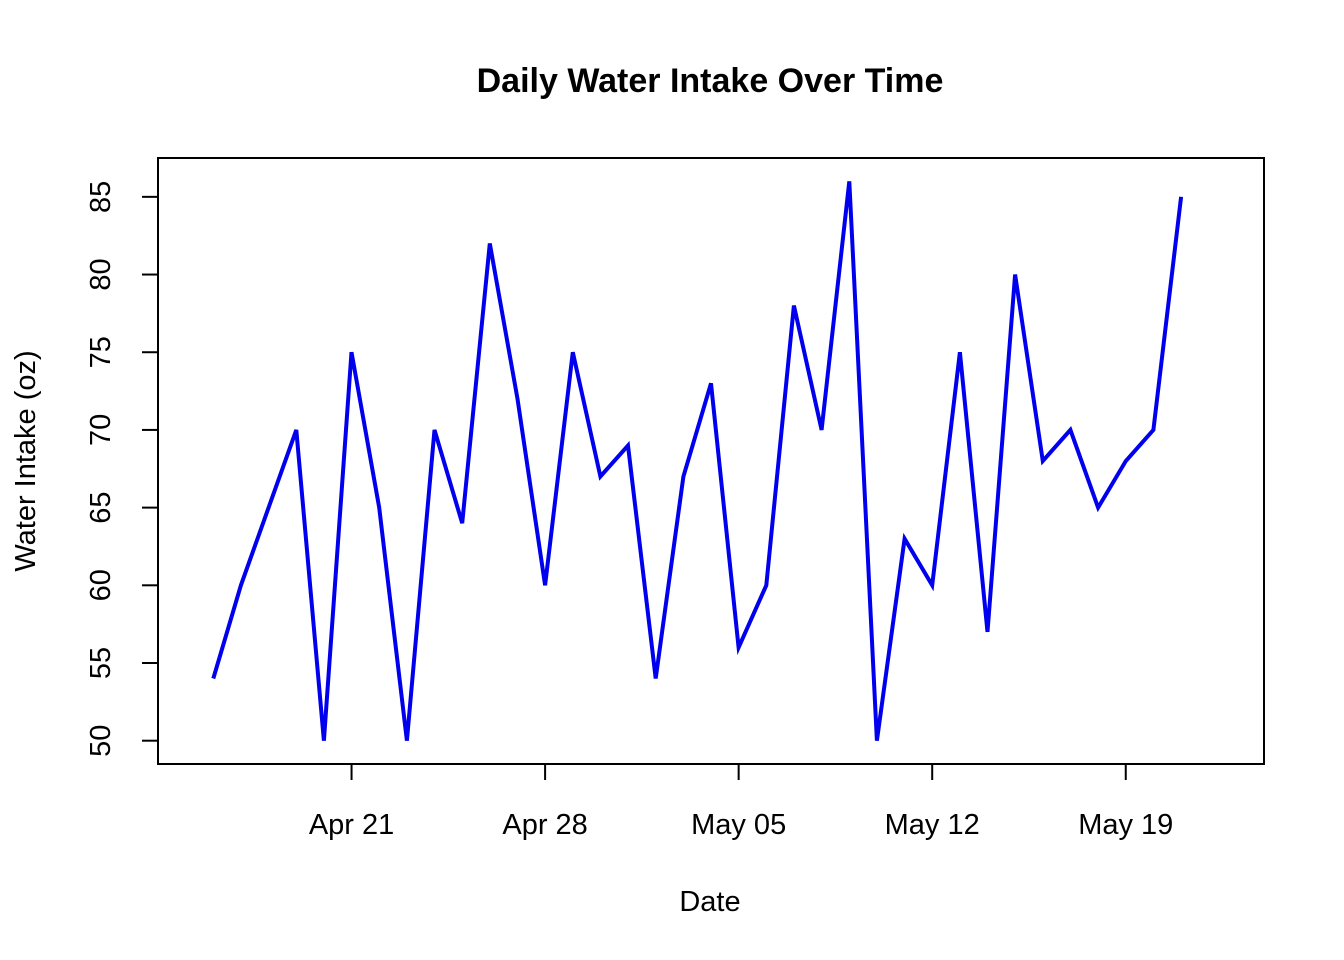 Image resolution: width=1344 pixels, height=960 pixels. What do you see at coordinates (709, 902) in the screenshot?
I see `x-axis-label: Date` at bounding box center [709, 902].